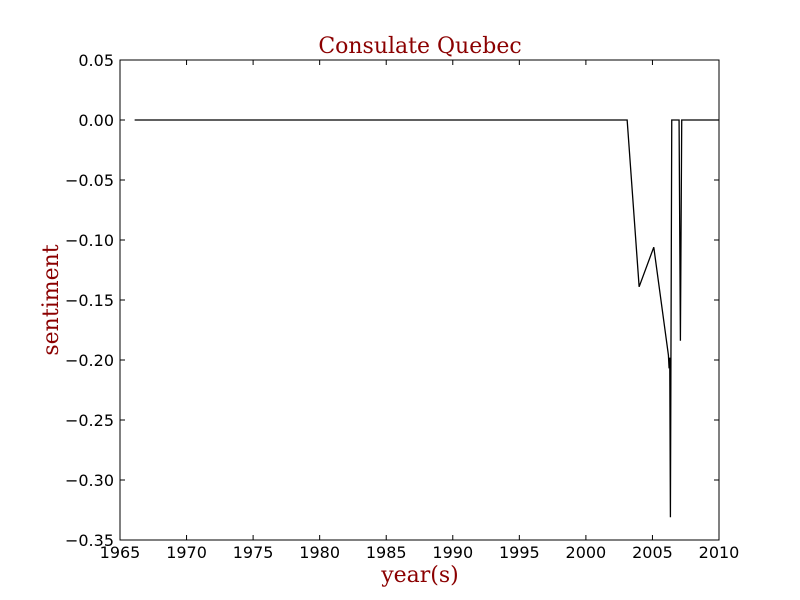 The image size is (800, 600). I want to click on y-tick-label: 0.05, so click(96, 60).